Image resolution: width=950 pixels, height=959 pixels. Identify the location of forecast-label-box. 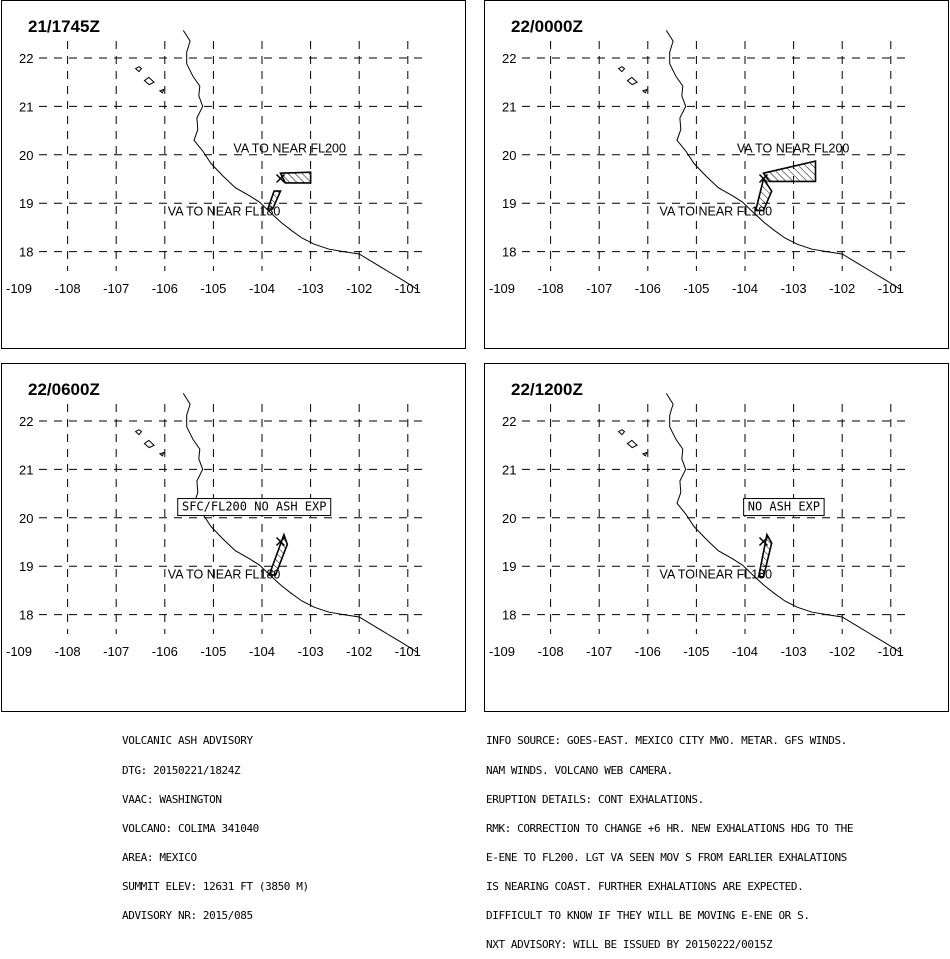
(784, 507).